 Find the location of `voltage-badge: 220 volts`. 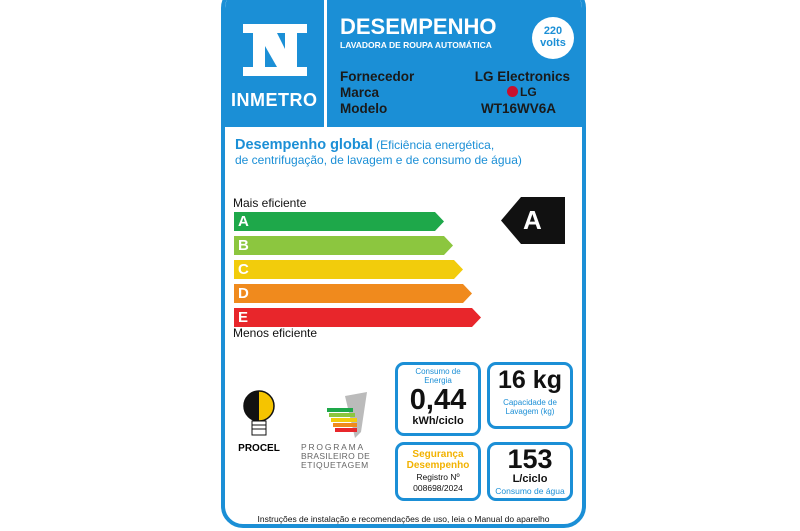

voltage-badge: 220 volts is located at coordinates (553, 38).